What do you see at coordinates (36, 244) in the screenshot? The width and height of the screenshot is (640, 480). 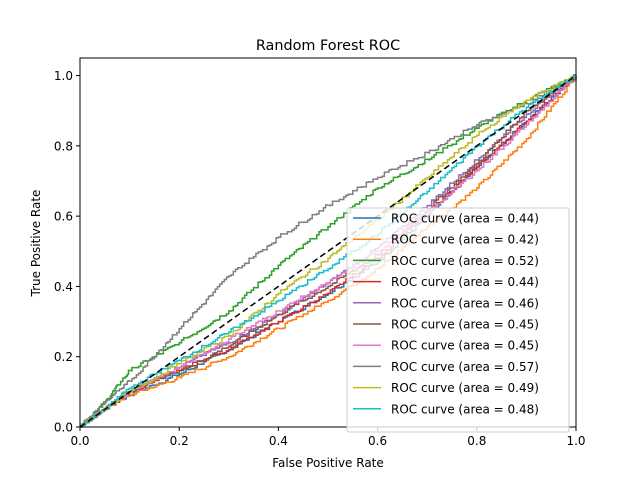 I see `y-axis-label: True Positive Rate` at bounding box center [36, 244].